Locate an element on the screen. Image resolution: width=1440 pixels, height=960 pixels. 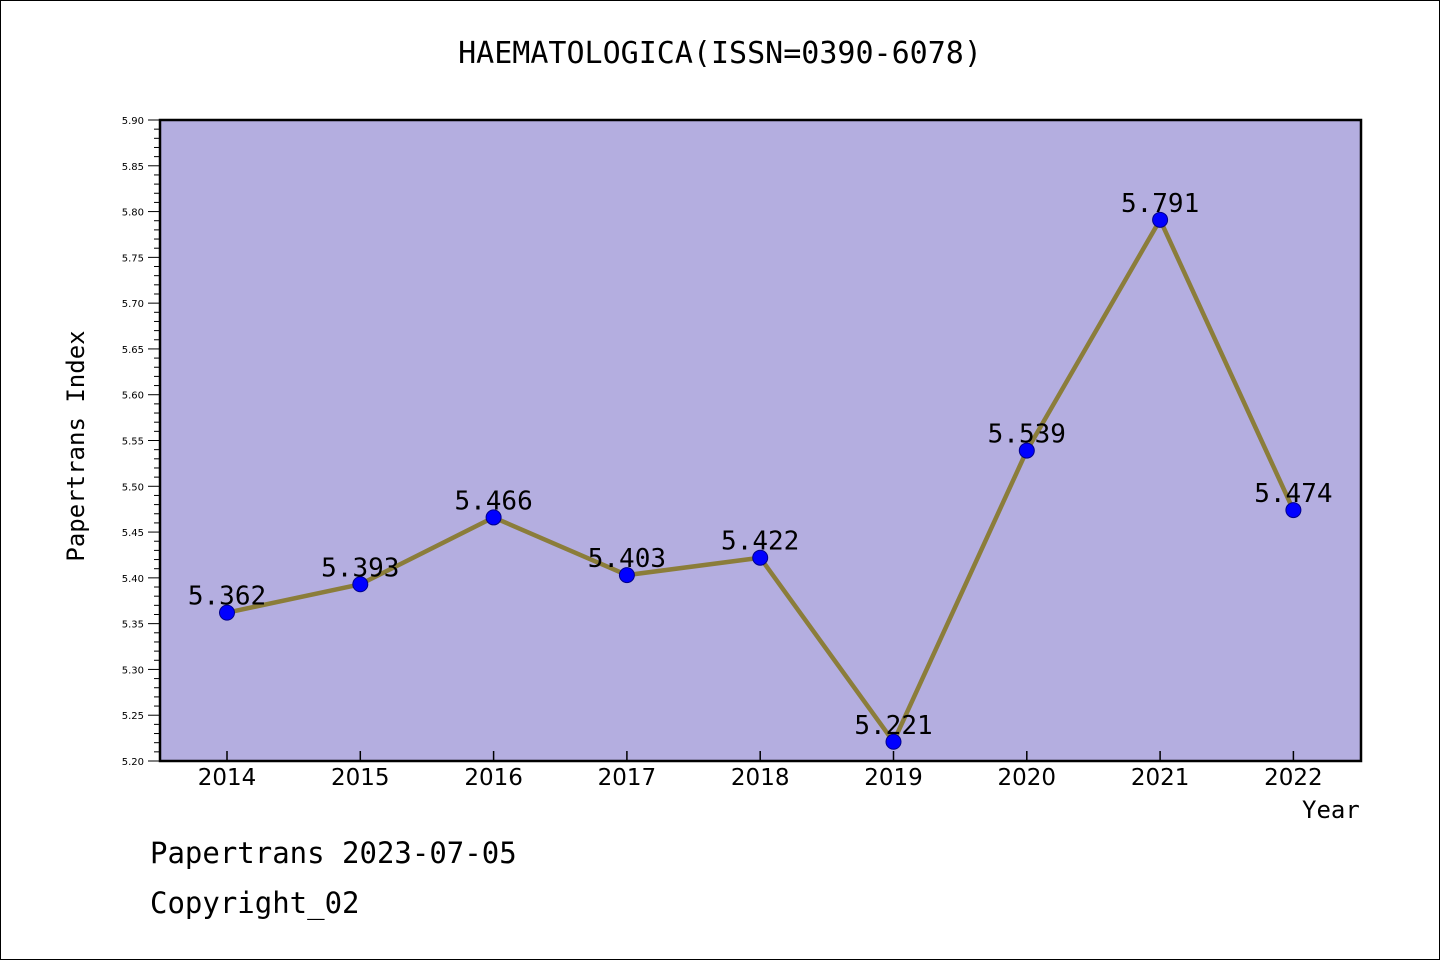
y-tick-label: 5.65 is located at coordinates (133, 350).